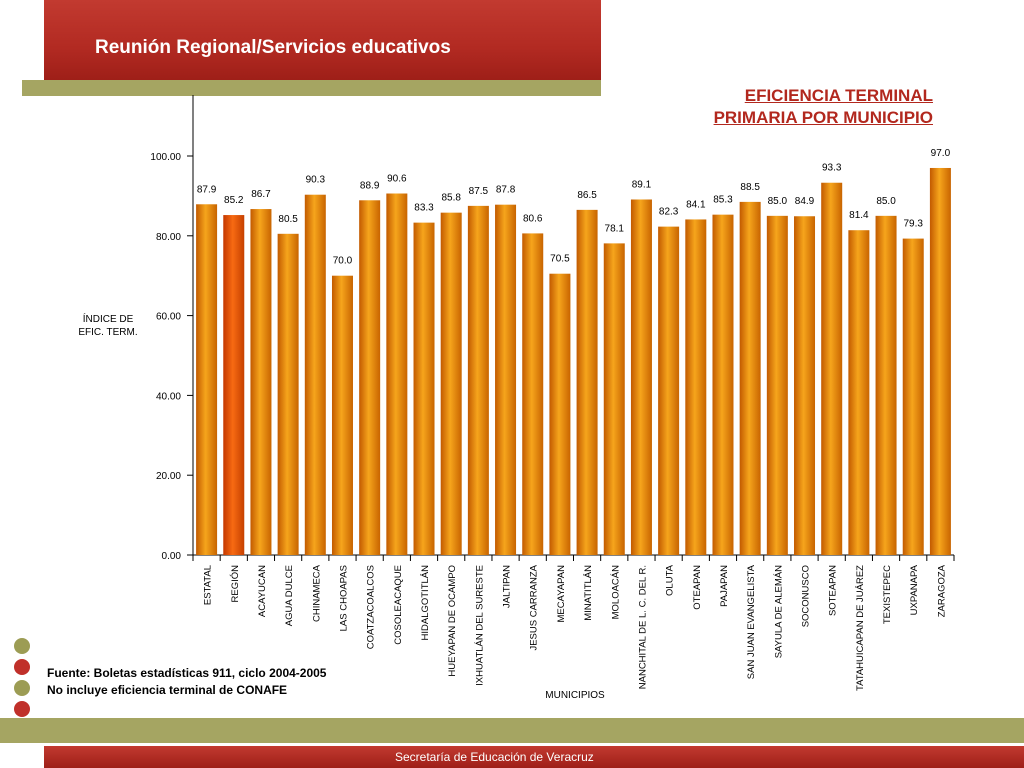  What do you see at coordinates (343, 261) in the screenshot?
I see `bar-value-label: 70.0` at bounding box center [343, 261].